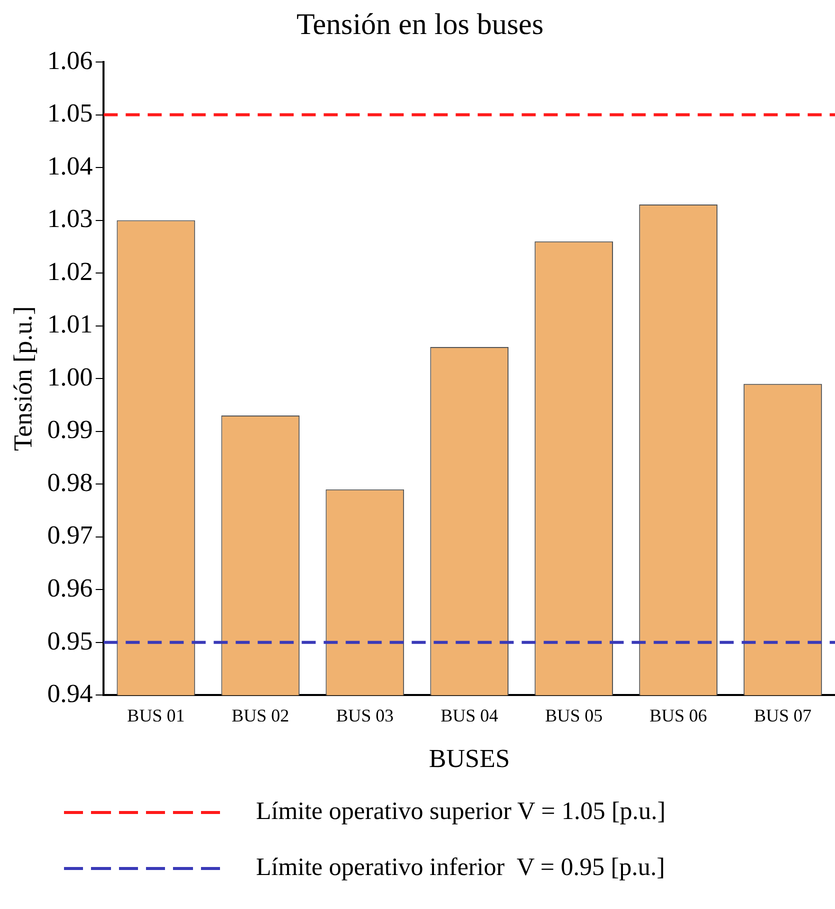  What do you see at coordinates (156, 716) in the screenshot?
I see `x-tick-label: BUS 01` at bounding box center [156, 716].